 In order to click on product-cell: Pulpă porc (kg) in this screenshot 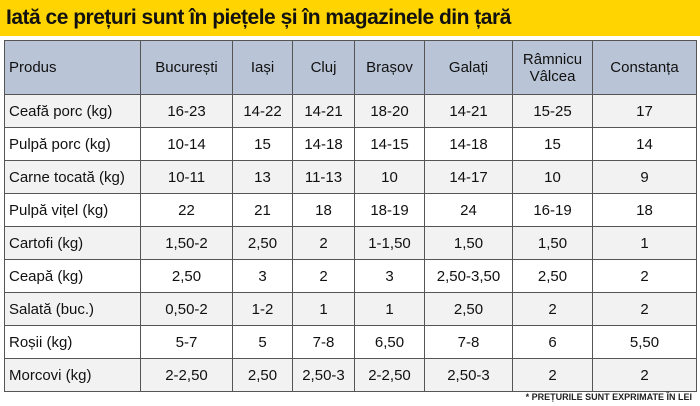, I will do `click(72, 144)`.